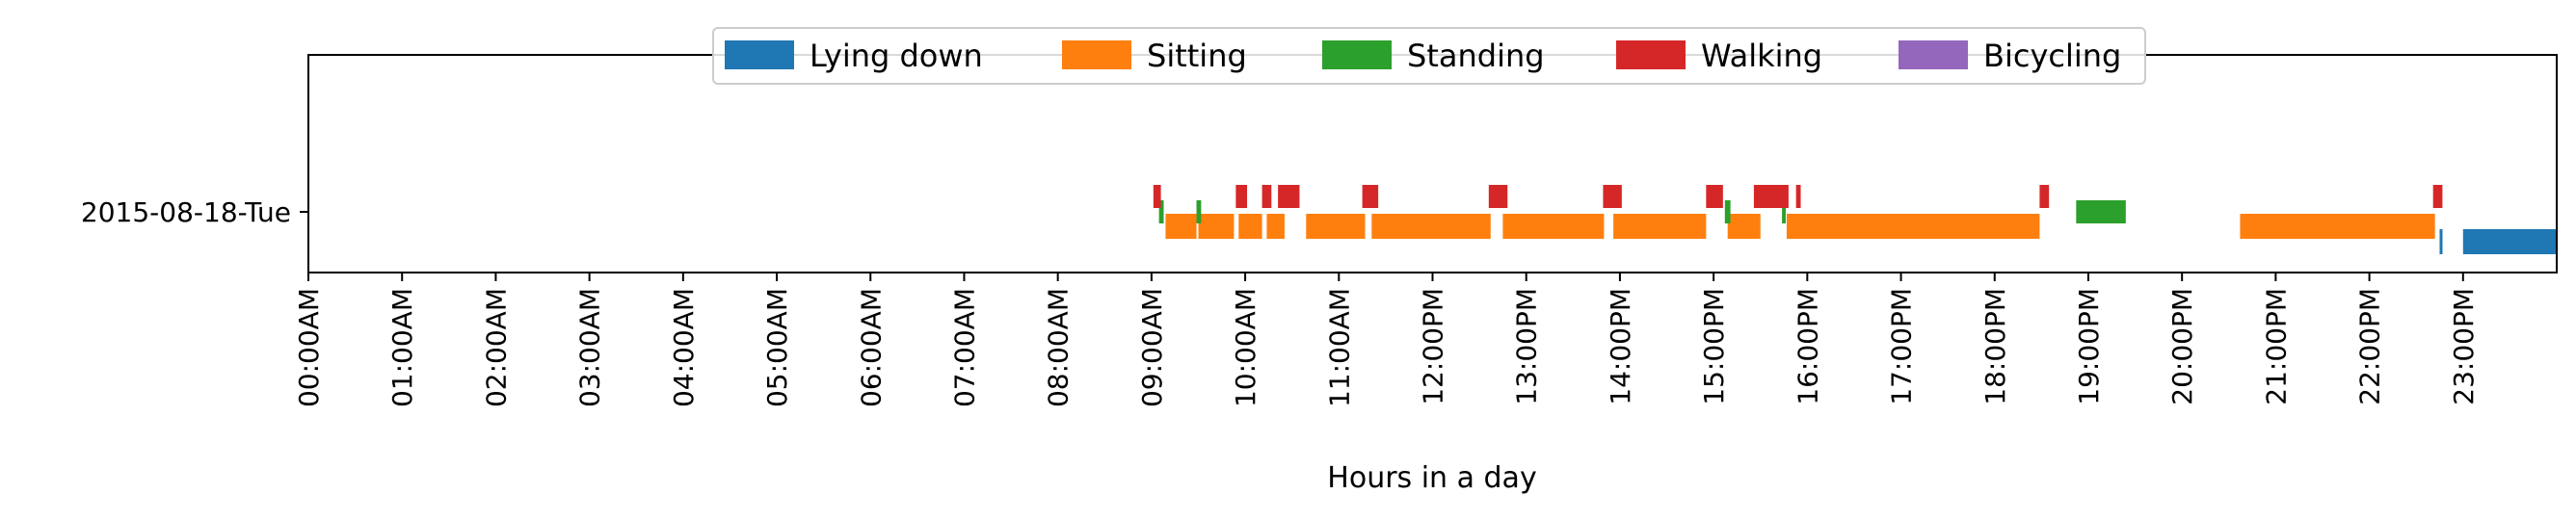 The height and width of the screenshot is (520, 2576). What do you see at coordinates (1620, 346) in the screenshot?
I see `x-tick-label: 14:00PM` at bounding box center [1620, 346].